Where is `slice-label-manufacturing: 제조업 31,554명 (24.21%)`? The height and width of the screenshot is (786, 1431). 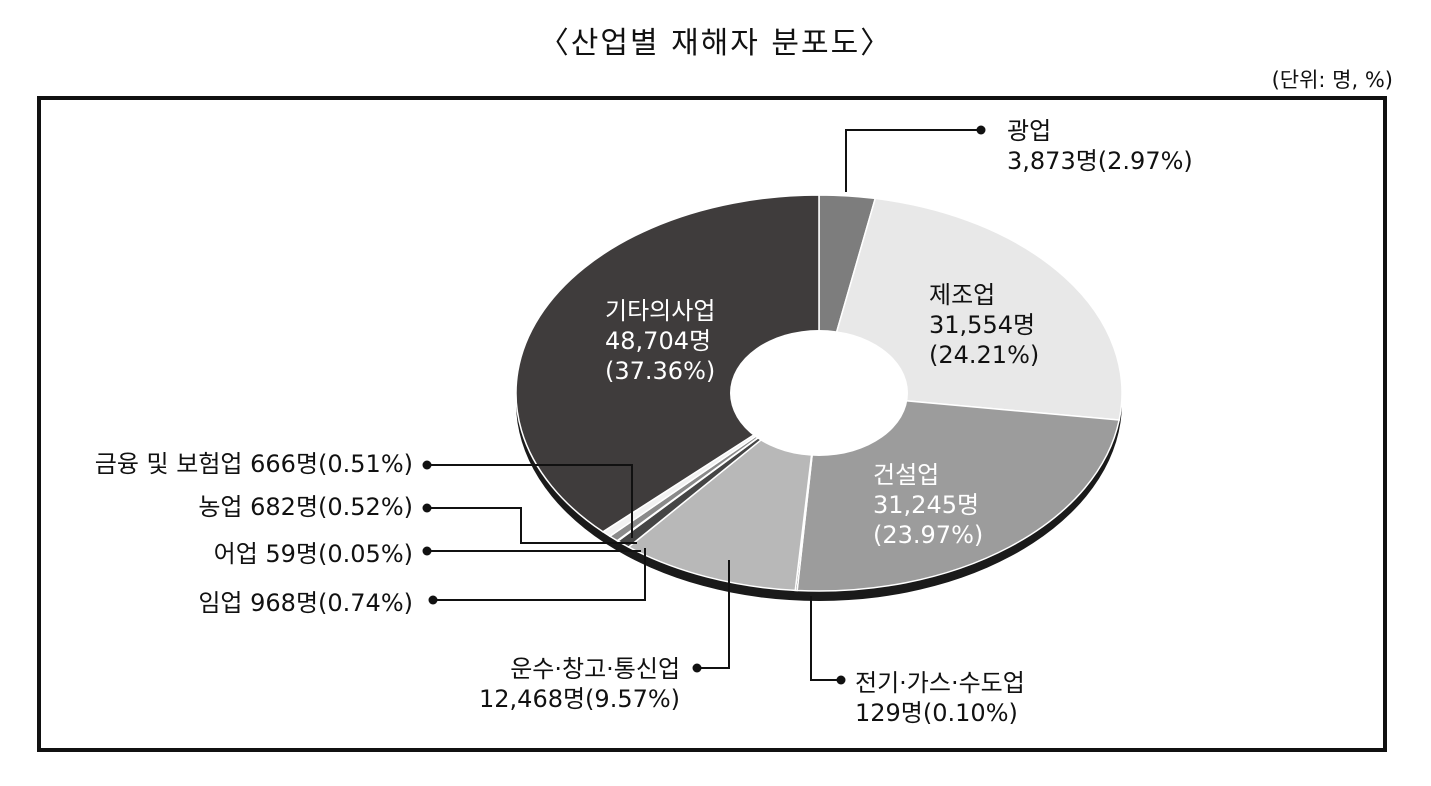 slice-label-manufacturing: 제조업 31,554명 (24.21%) is located at coordinates (984, 325).